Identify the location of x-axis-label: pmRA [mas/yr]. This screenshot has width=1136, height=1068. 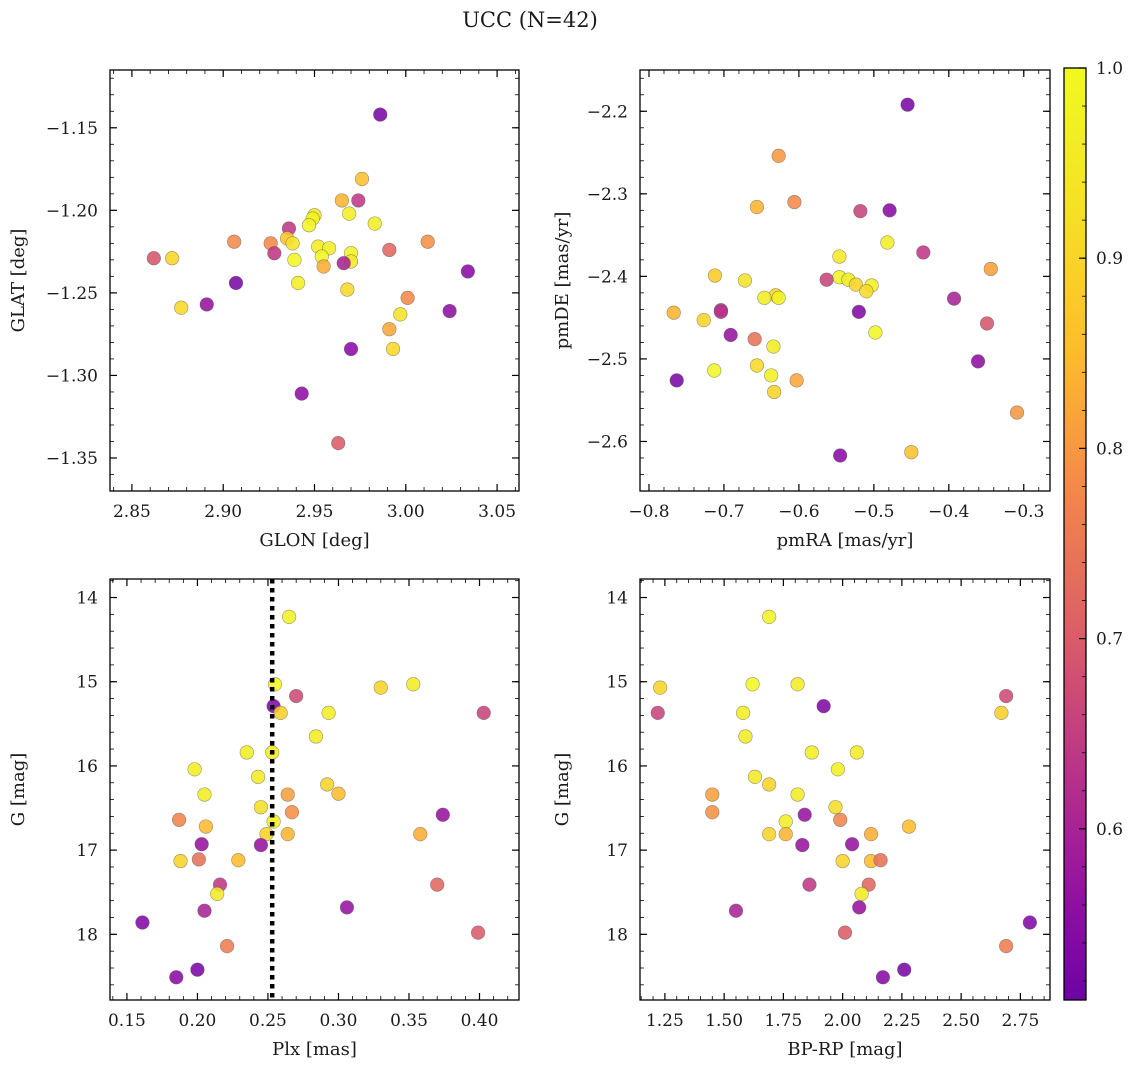
(845, 540).